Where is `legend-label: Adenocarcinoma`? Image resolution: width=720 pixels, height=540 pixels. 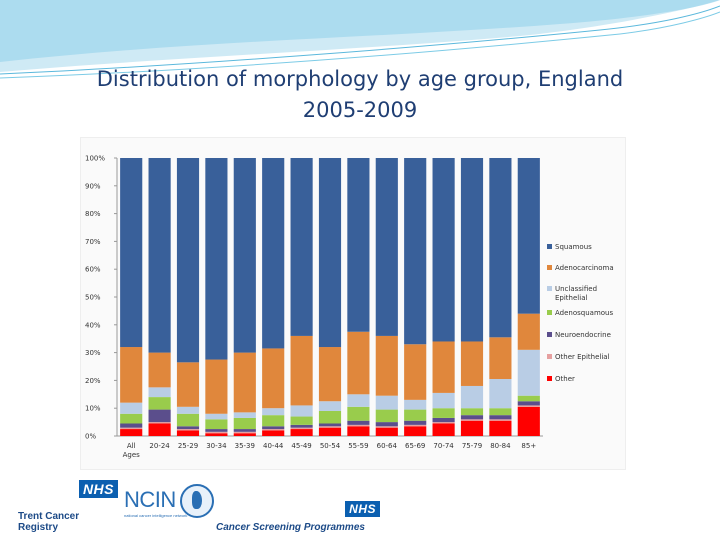 legend-label: Adenocarcinoma is located at coordinates (584, 268).